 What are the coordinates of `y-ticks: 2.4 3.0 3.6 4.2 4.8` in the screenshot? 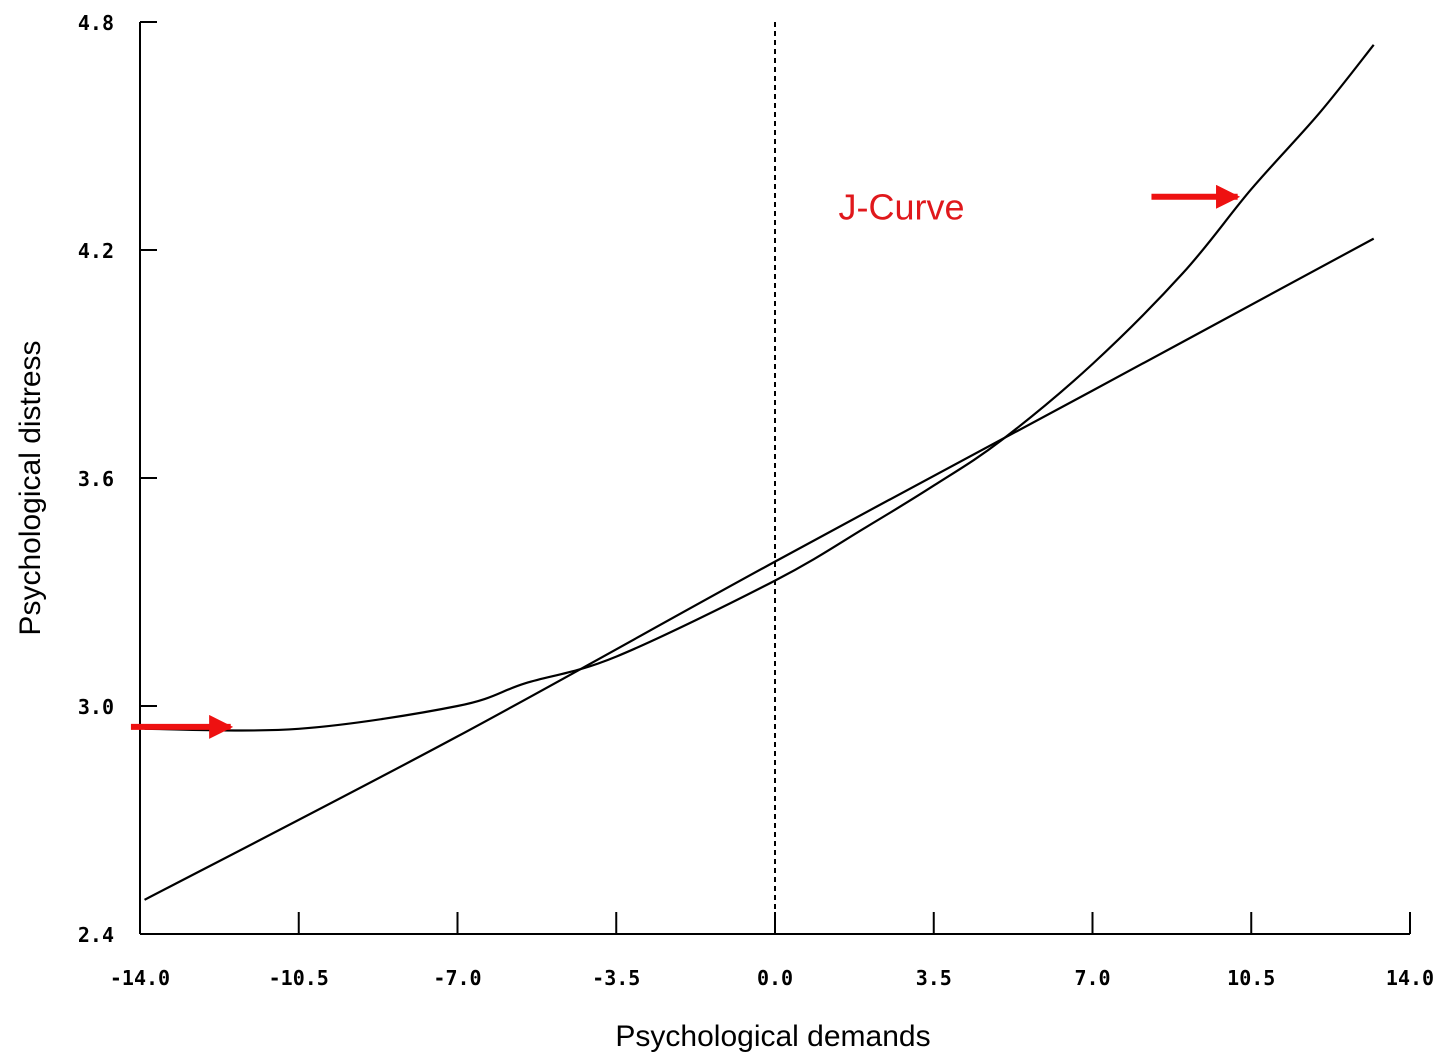 It's located at (117, 479).